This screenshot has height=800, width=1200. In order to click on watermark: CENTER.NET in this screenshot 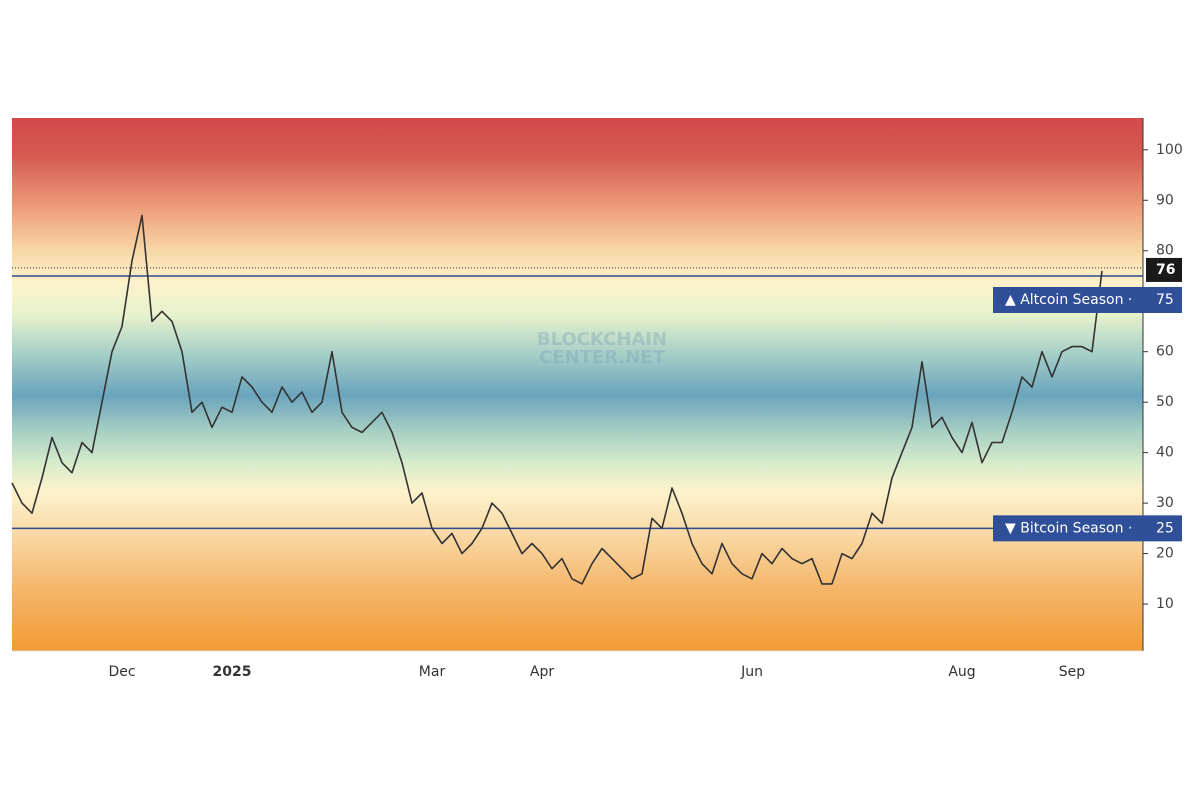, I will do `click(602, 357)`.